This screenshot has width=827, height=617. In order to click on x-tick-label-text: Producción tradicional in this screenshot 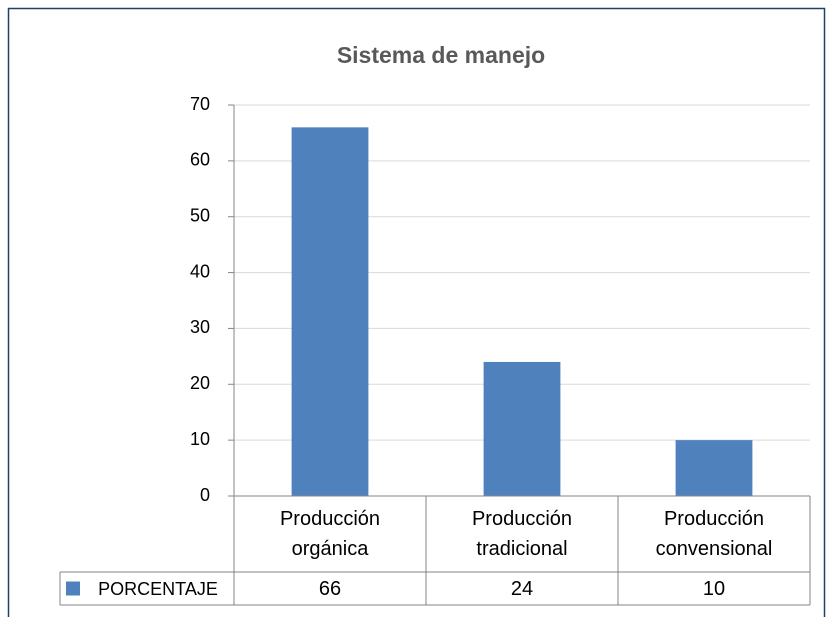, I will do `click(522, 534)`.